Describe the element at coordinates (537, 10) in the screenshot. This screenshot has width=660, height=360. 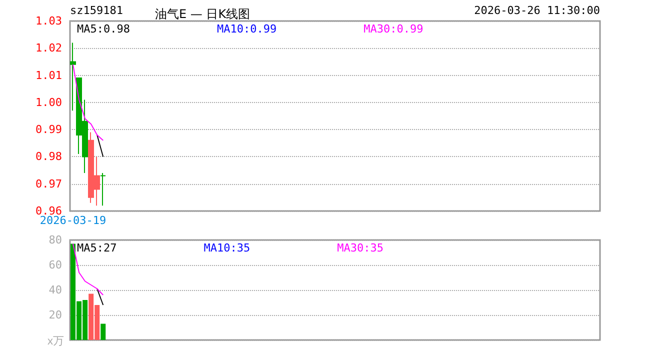
I see `text: 2026-03-26 11:30:00` at that location.